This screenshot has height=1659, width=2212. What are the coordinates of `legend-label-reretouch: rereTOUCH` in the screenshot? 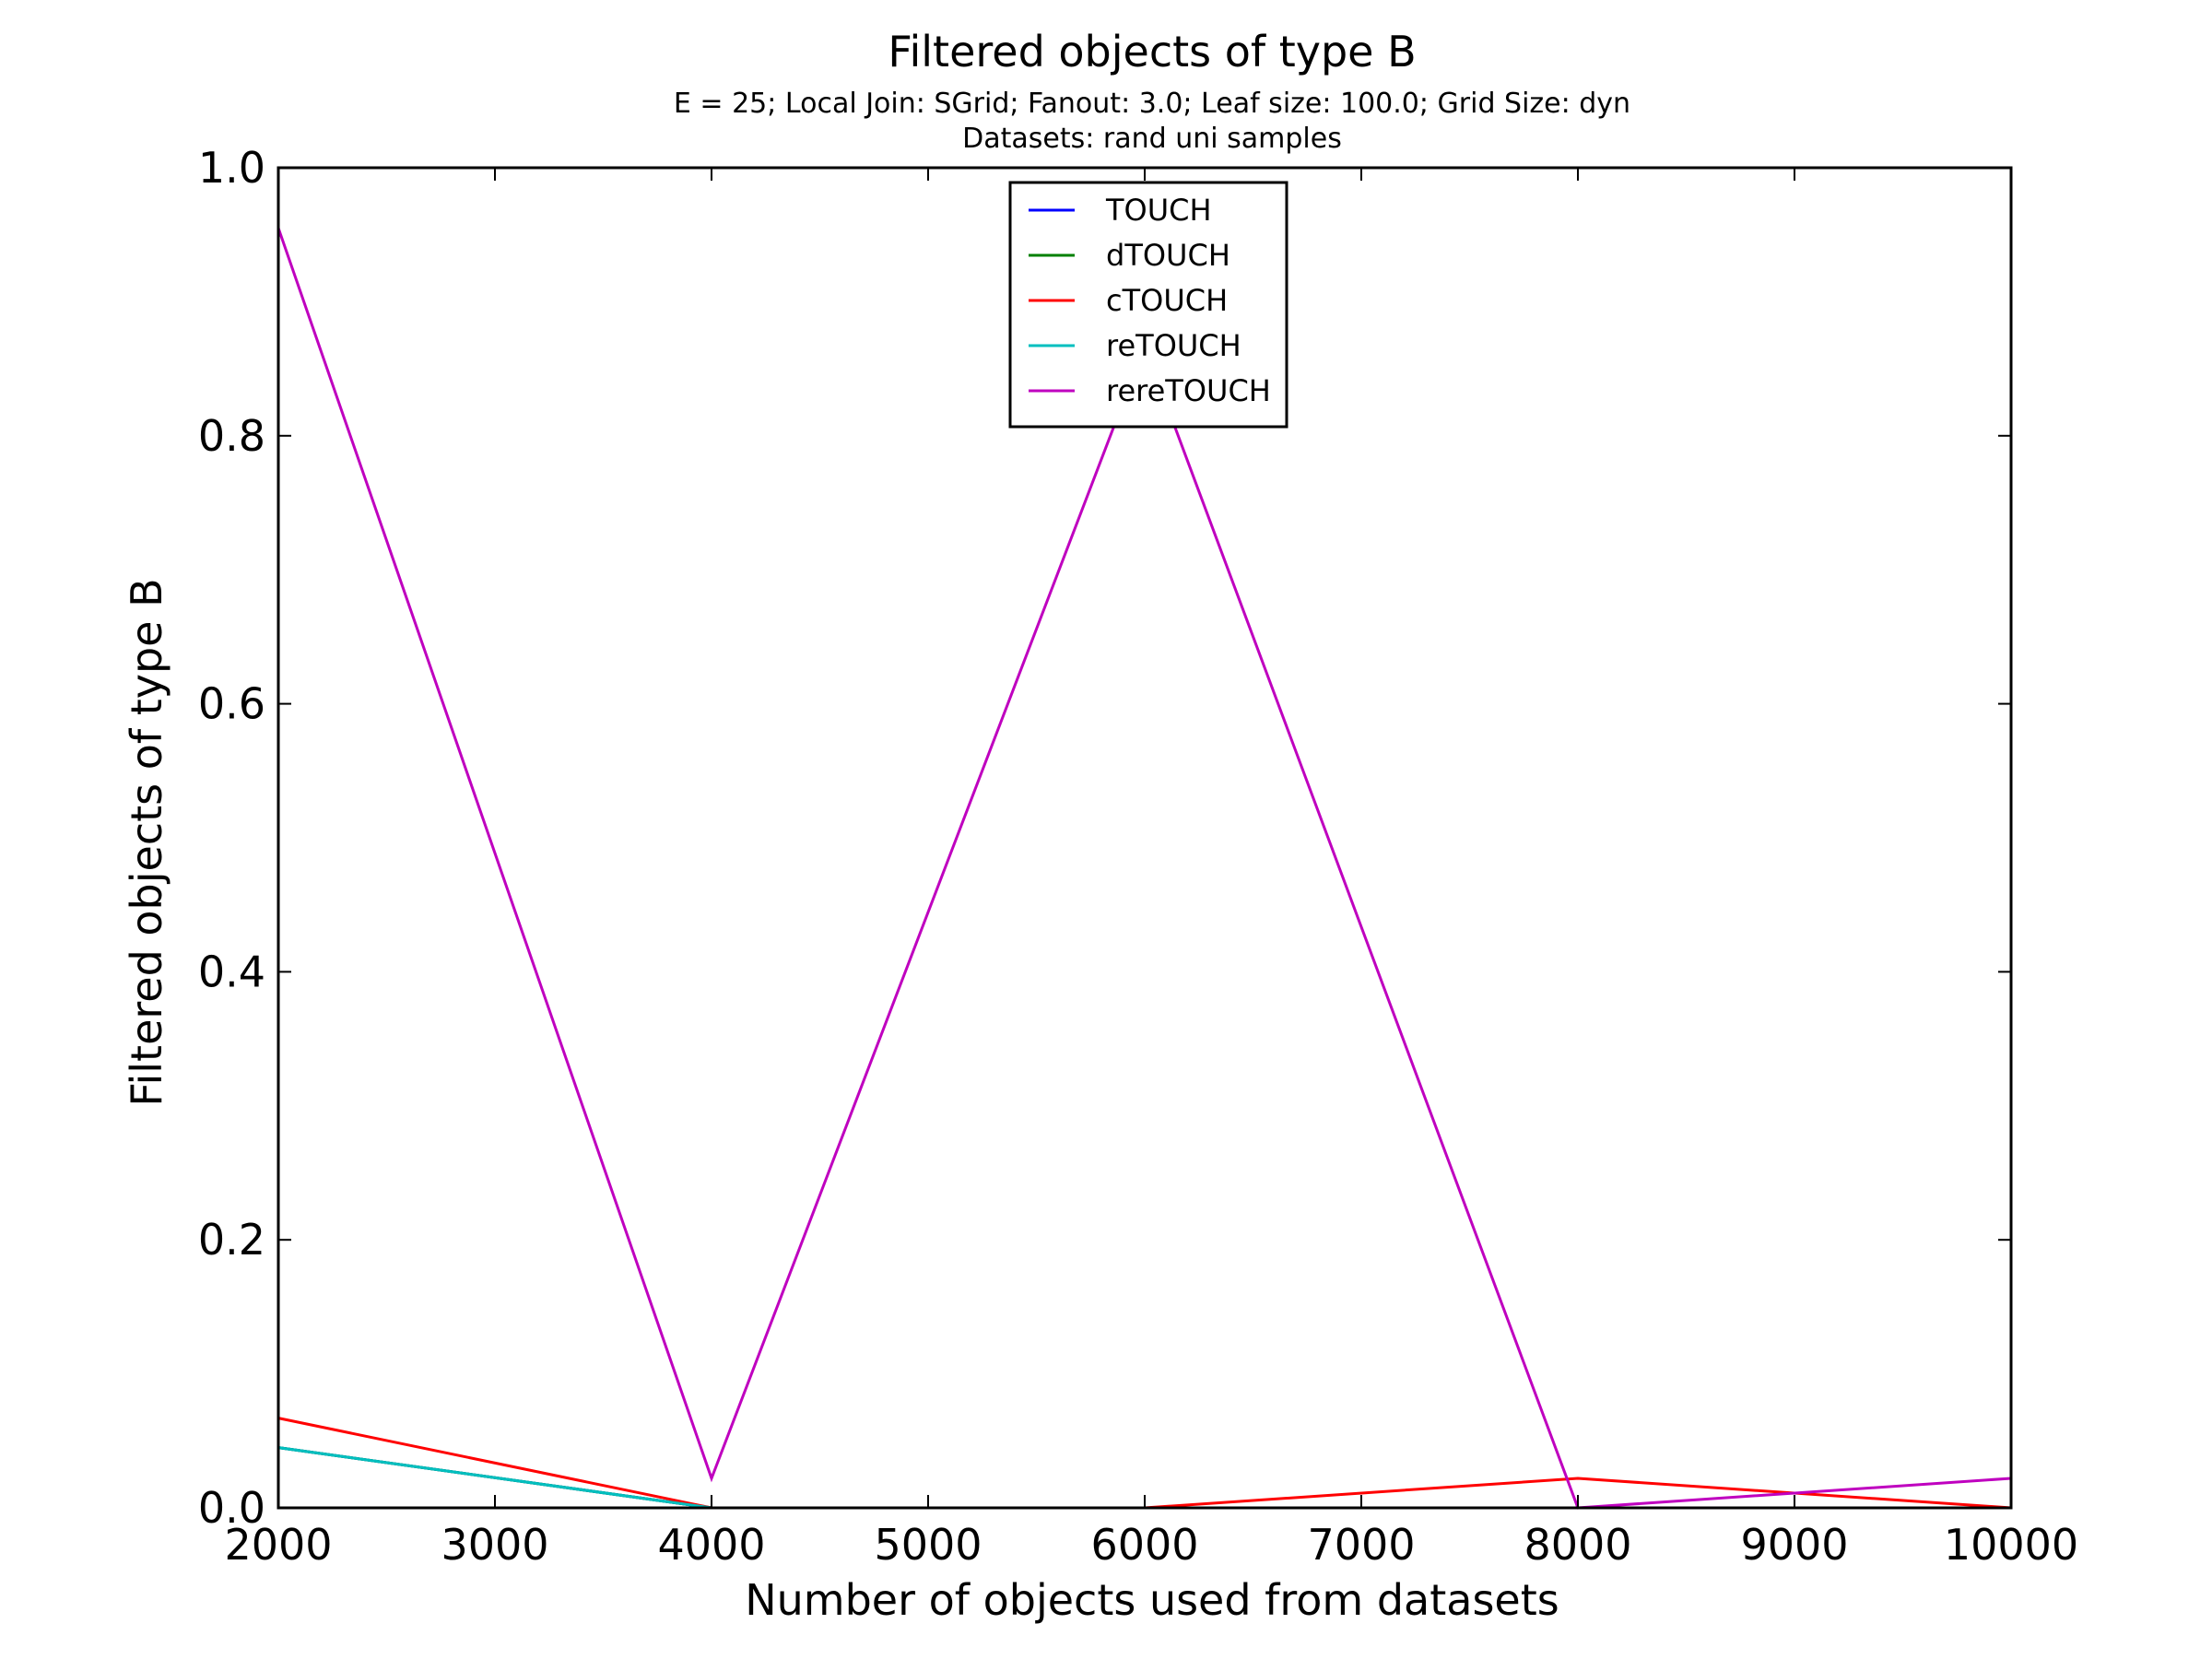 It's located at (1188, 390).